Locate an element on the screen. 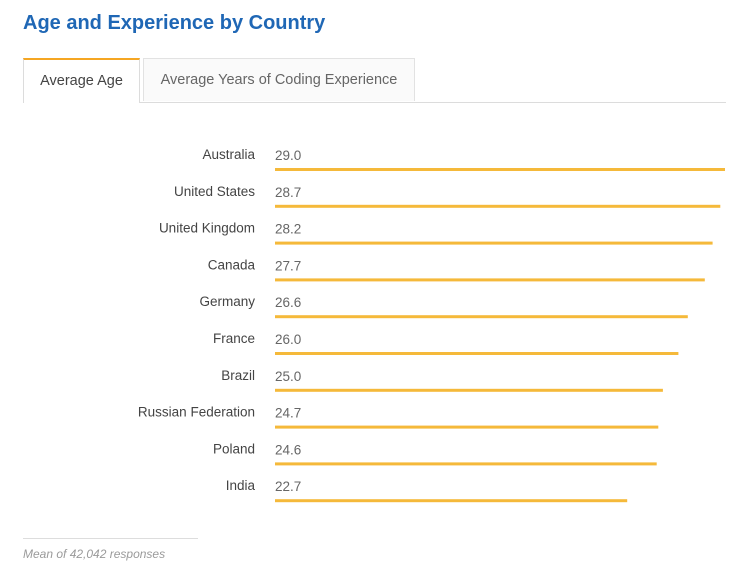 The height and width of the screenshot is (573, 743). country-label-poland: Poland is located at coordinates (234, 448).